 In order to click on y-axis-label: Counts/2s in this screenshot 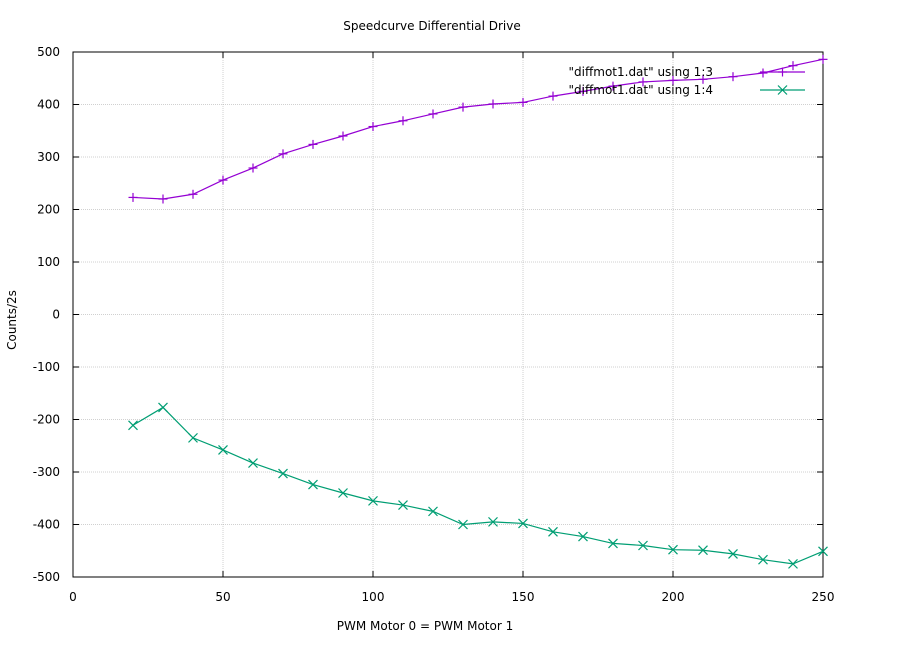, I will do `click(12, 320)`.